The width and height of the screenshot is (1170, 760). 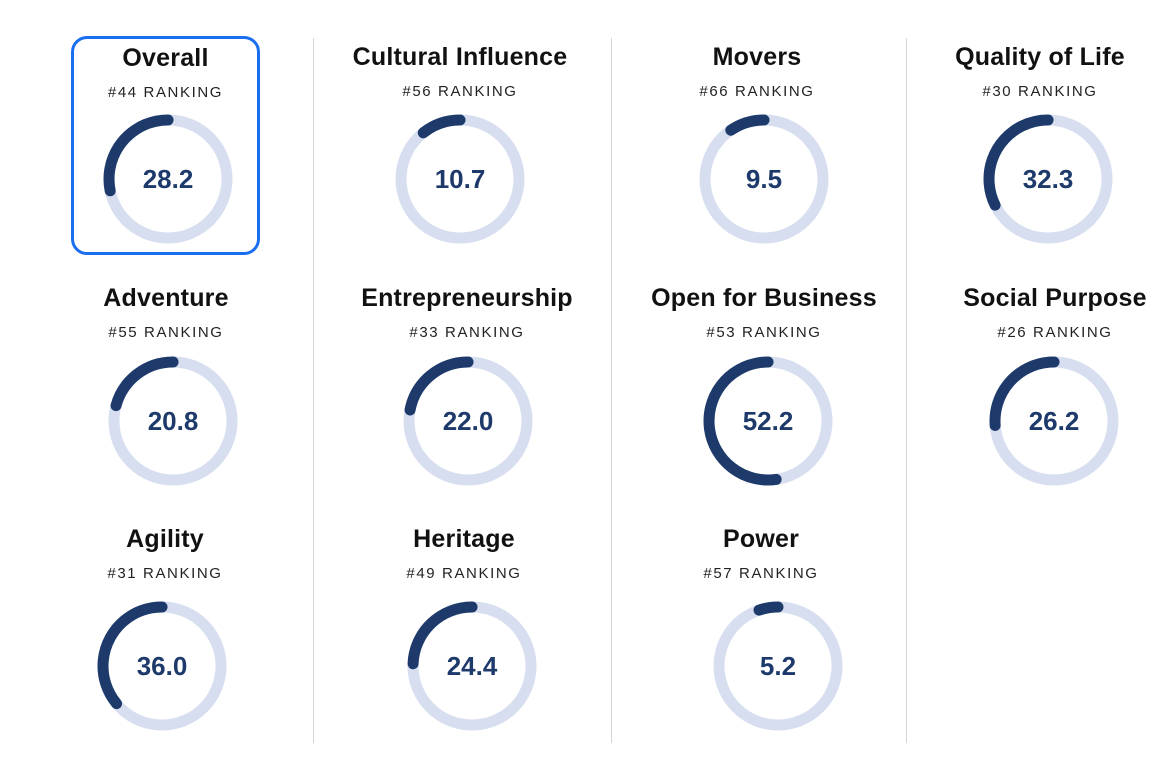 I want to click on card-ranking: #49 RANKING, so click(x=464, y=573).